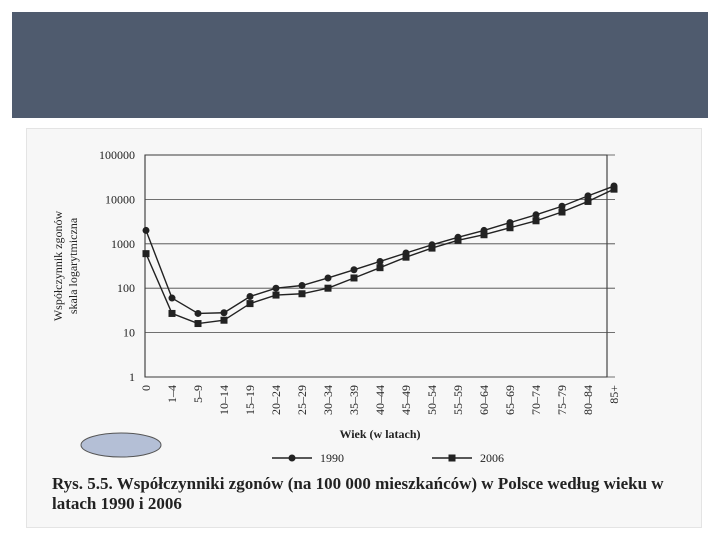 The image size is (720, 540). I want to click on x-tick-label: 10–14, so click(224, 400).